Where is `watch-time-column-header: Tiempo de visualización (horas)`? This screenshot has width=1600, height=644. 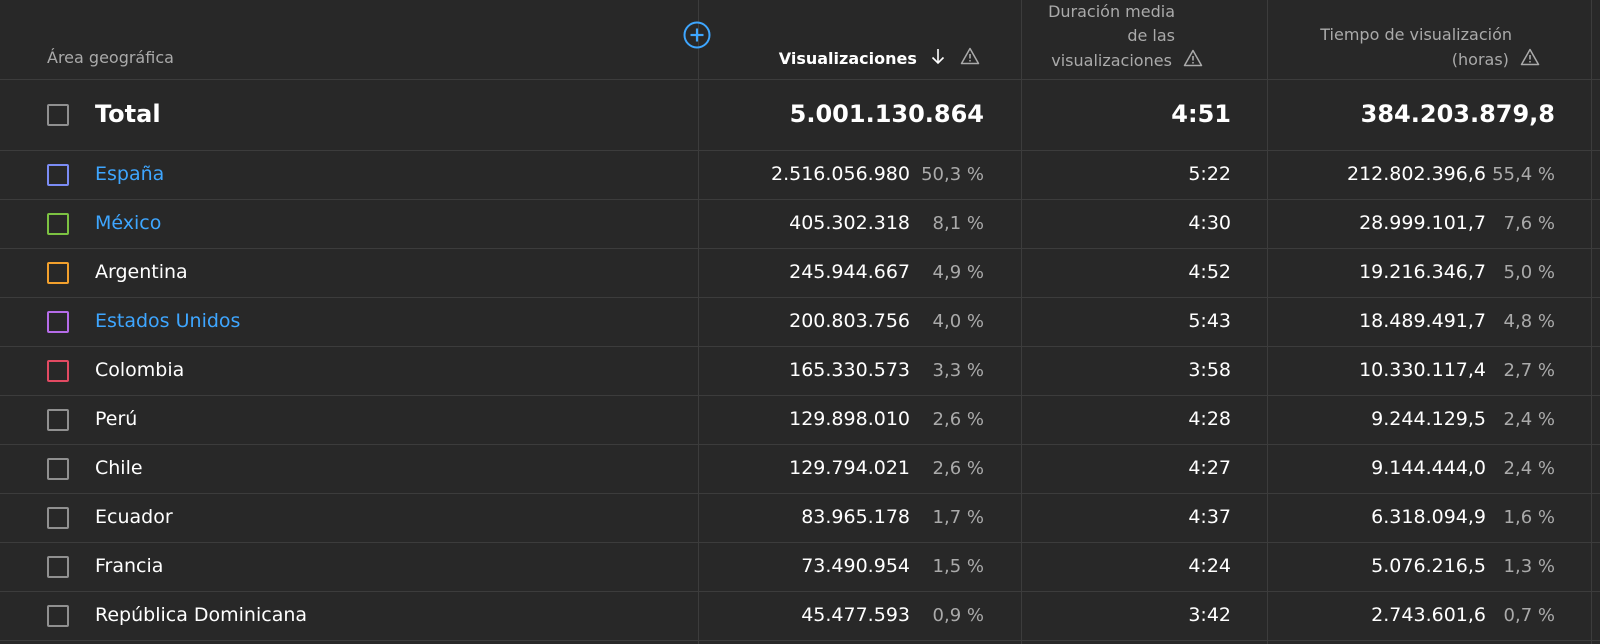
watch-time-column-header: Tiempo de visualización (horas) is located at coordinates (1390, 48).